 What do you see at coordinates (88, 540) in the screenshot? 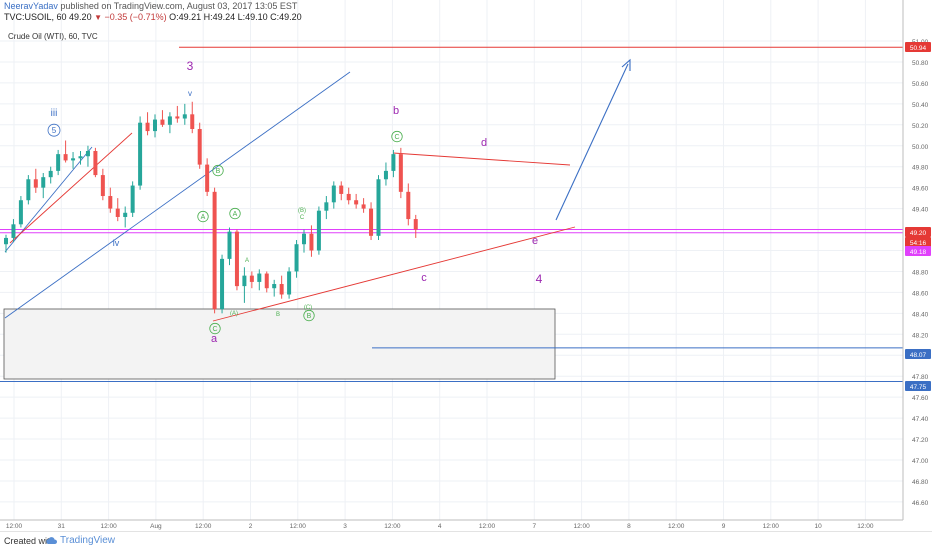
I see `tradingview-brand: TradingView` at bounding box center [88, 540].